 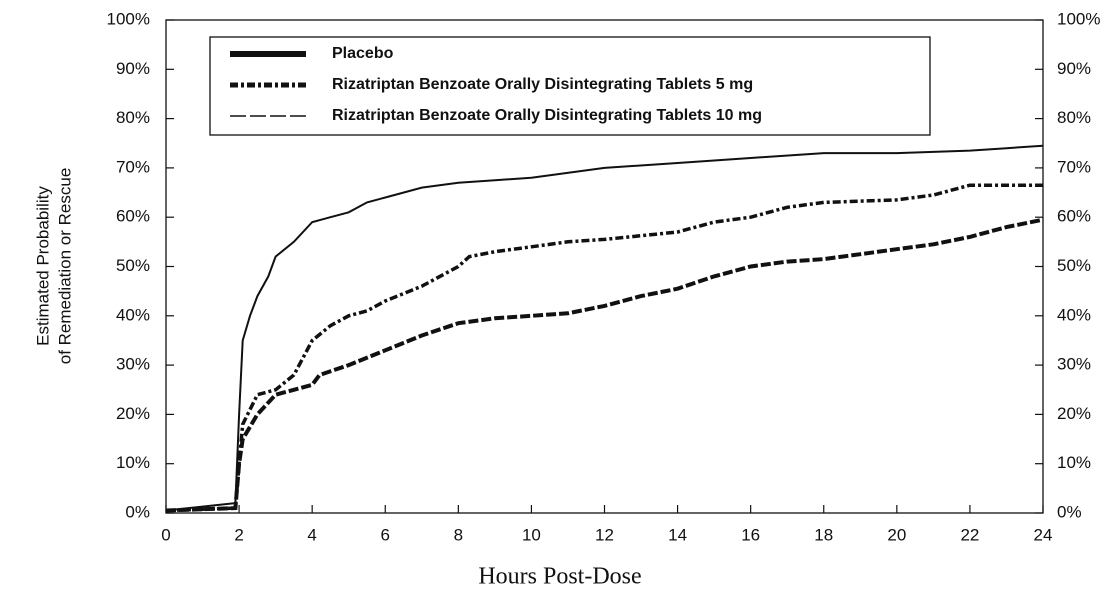 What do you see at coordinates (133, 68) in the screenshot?
I see `y-tick-label: 90%` at bounding box center [133, 68].